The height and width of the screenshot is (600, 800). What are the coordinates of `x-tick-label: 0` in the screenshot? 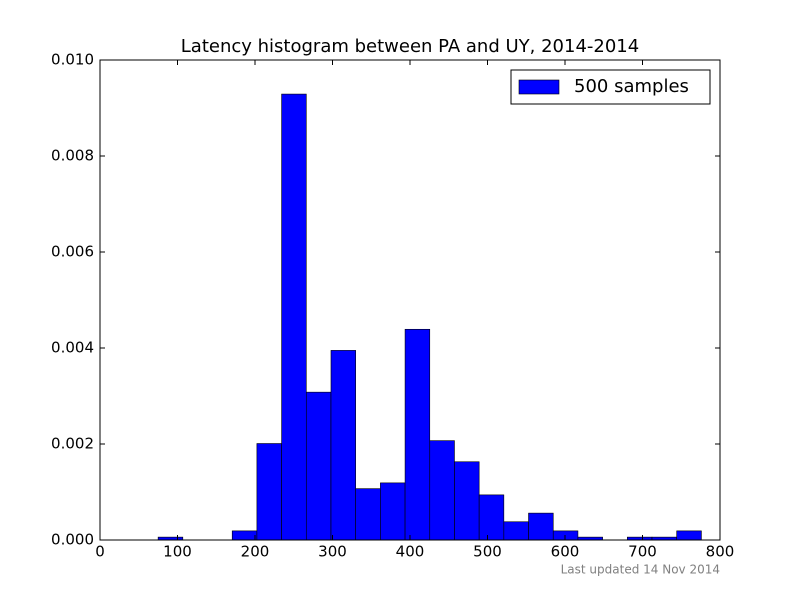 It's located at (100, 552).